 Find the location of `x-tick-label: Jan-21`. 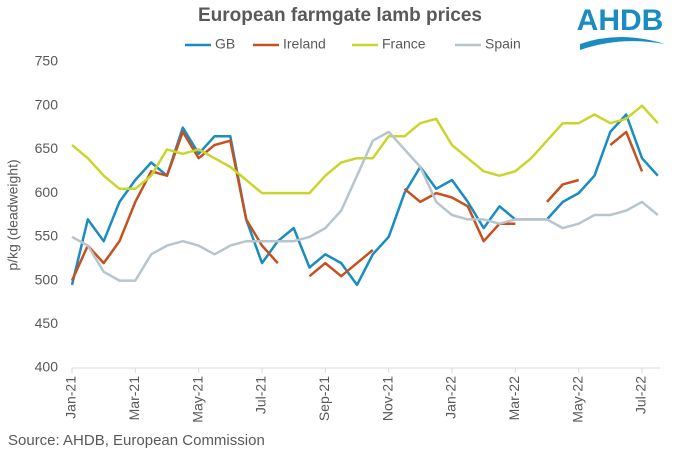

x-tick-label: Jan-21 is located at coordinates (71, 397).